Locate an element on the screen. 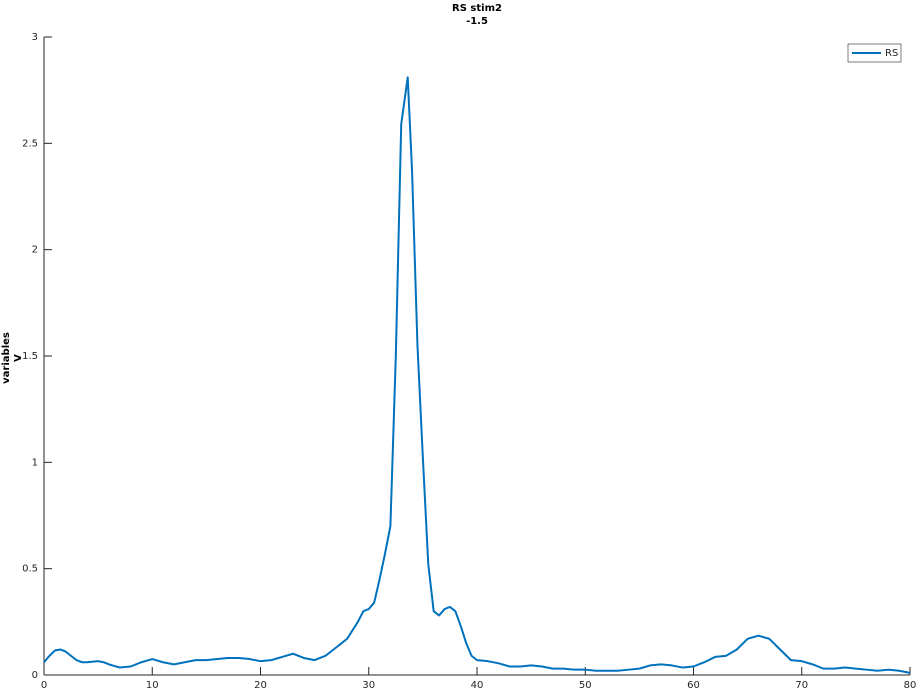 This screenshot has width=922, height=691. y-tick-label: 1 is located at coordinates (35, 462).